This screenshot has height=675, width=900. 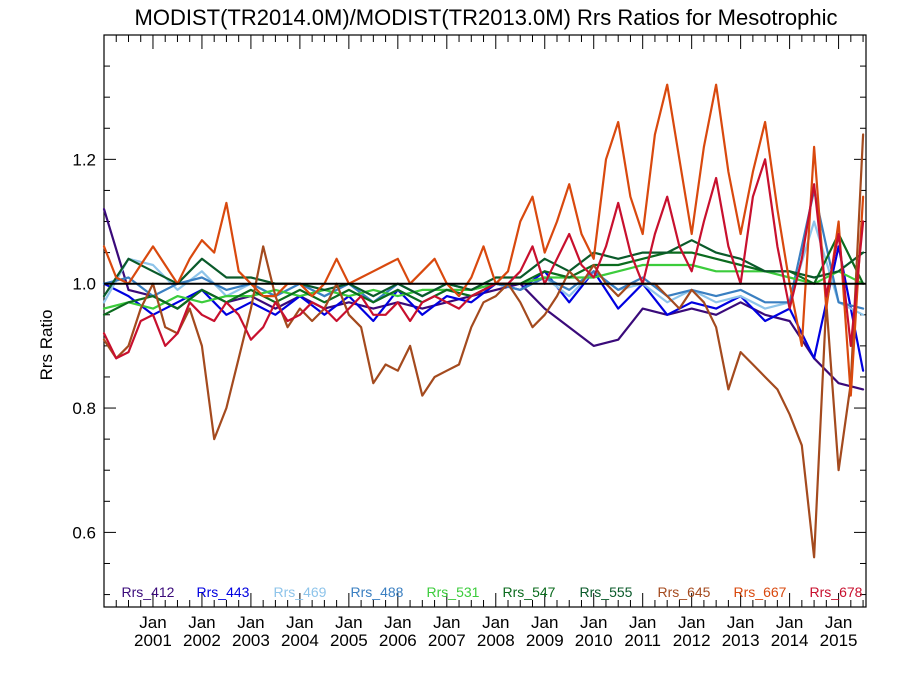 What do you see at coordinates (202, 640) in the screenshot?
I see `x-tick-label-year: 2002` at bounding box center [202, 640].